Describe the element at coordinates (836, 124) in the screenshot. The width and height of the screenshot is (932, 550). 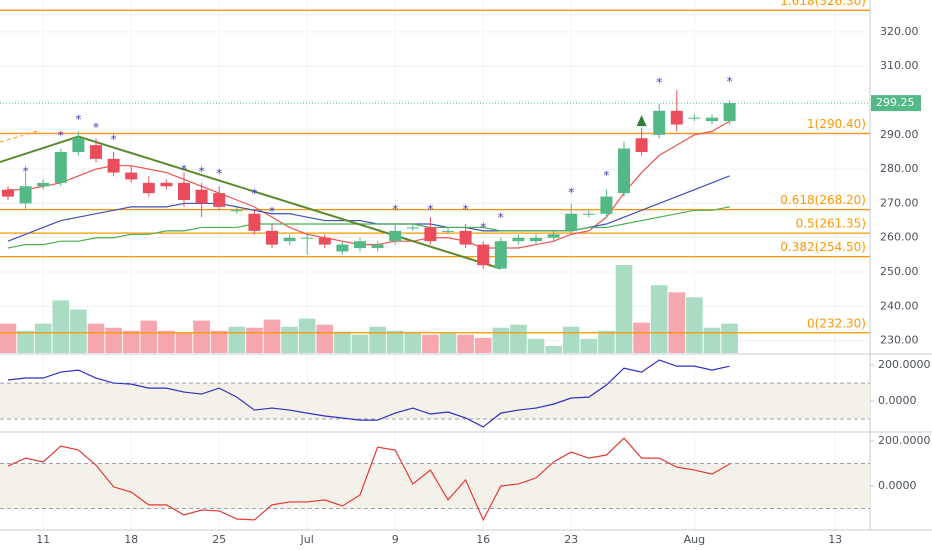
I see `fib-label: 1(290.40)` at that location.